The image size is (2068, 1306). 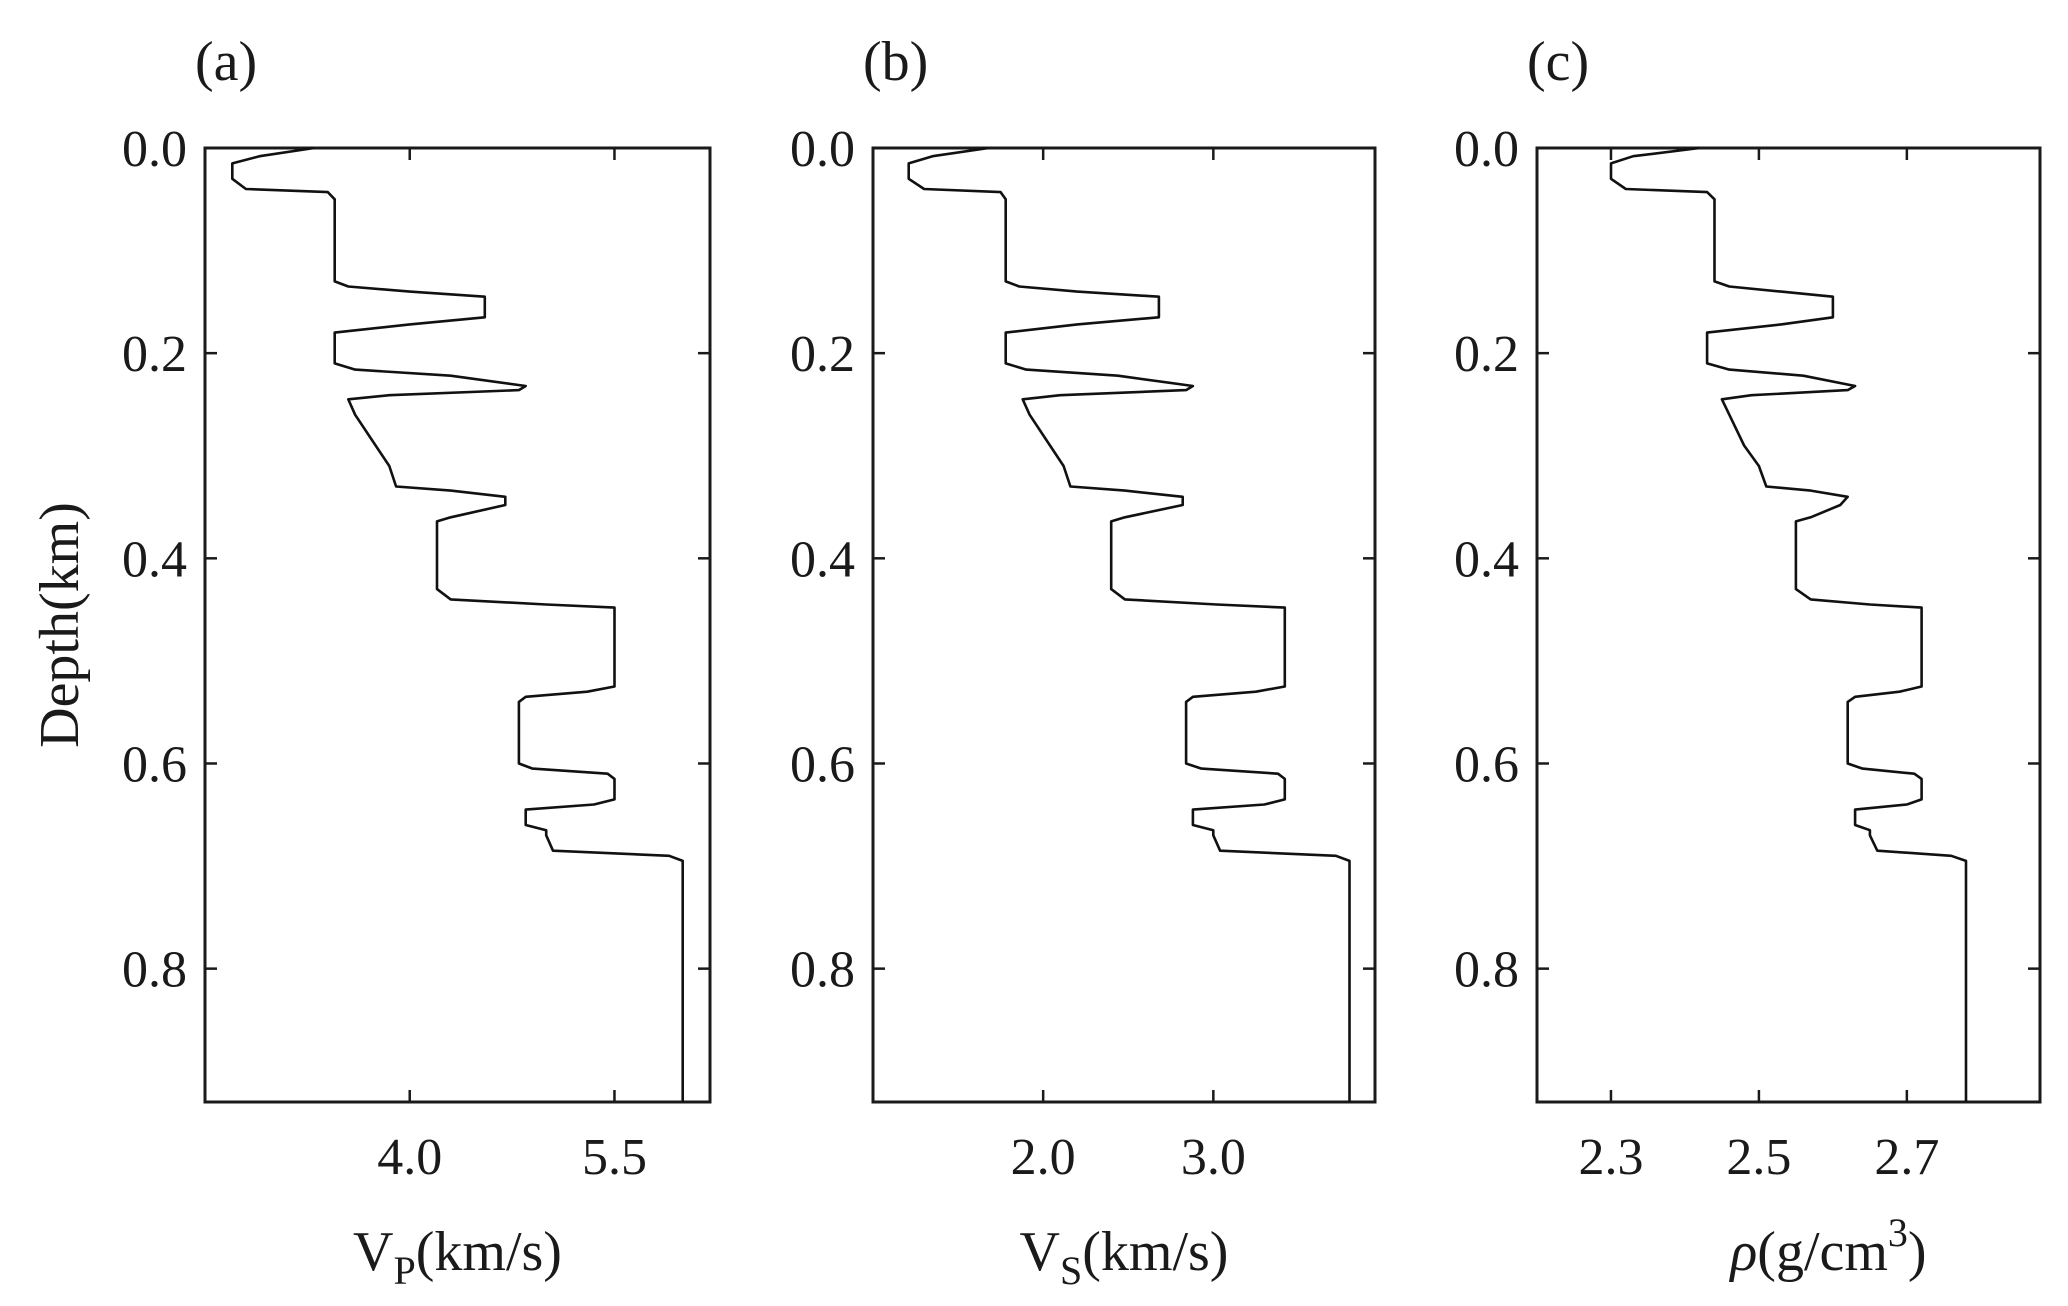 What do you see at coordinates (60, 625) in the screenshot?
I see `y-axis-label: Depth(km)` at bounding box center [60, 625].